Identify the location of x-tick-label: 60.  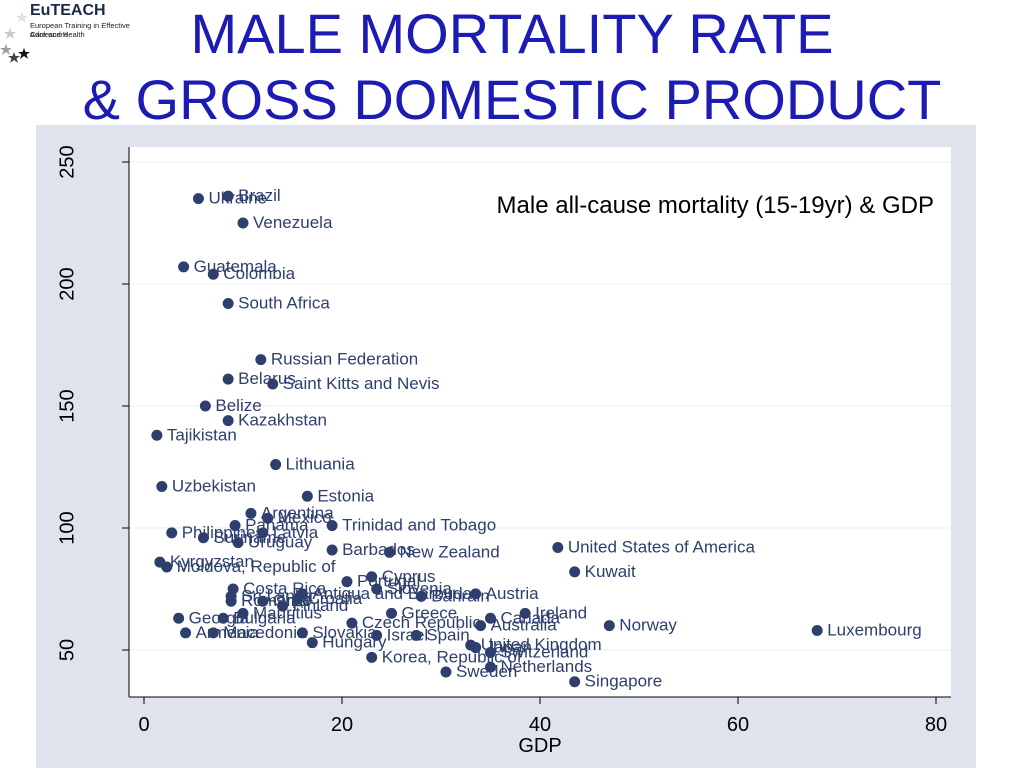
(738, 725).